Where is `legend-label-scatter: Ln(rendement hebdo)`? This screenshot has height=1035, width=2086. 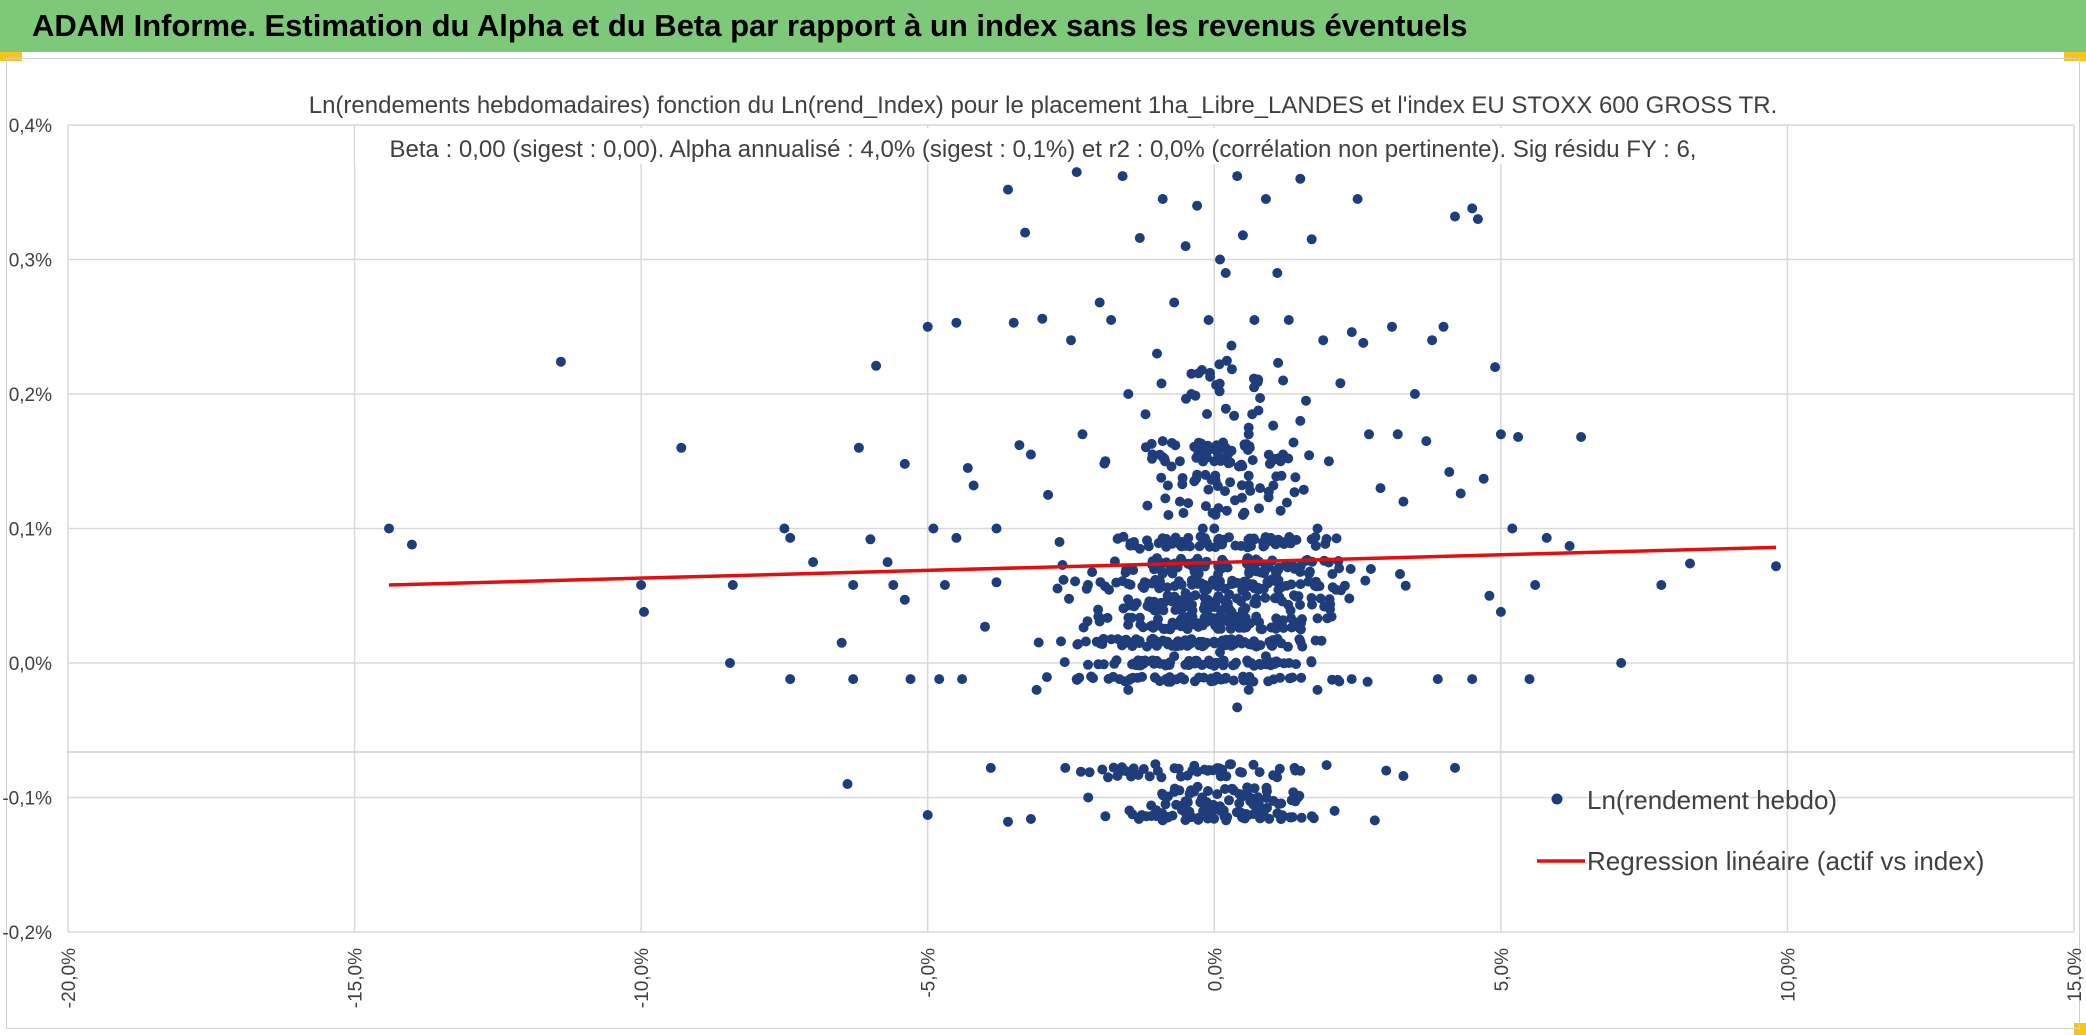 legend-label-scatter: Ln(rendement hebdo) is located at coordinates (1712, 800).